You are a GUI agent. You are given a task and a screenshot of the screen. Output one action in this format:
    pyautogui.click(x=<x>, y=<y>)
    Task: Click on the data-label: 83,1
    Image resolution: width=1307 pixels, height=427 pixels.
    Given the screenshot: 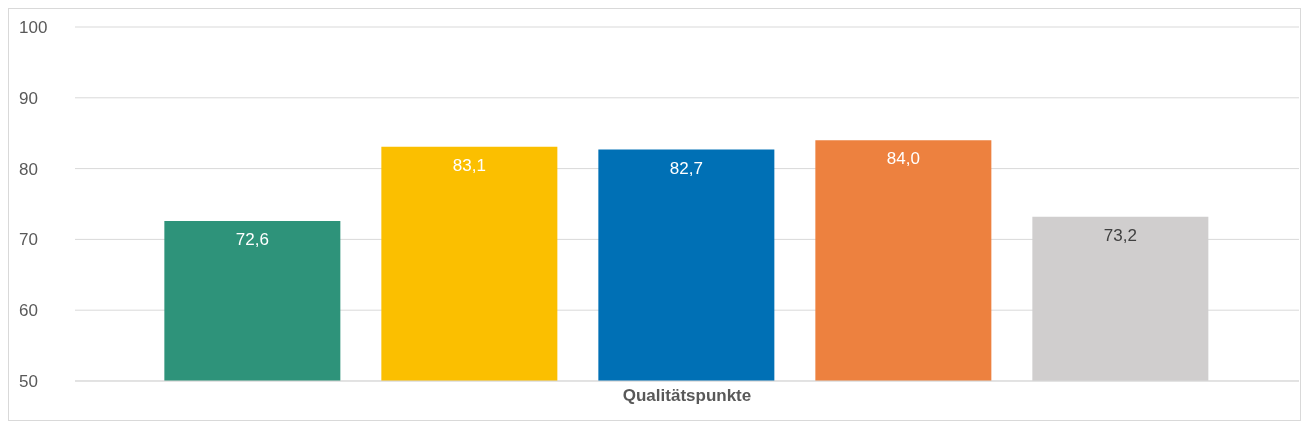 What is the action you would take?
    pyautogui.click(x=469, y=165)
    